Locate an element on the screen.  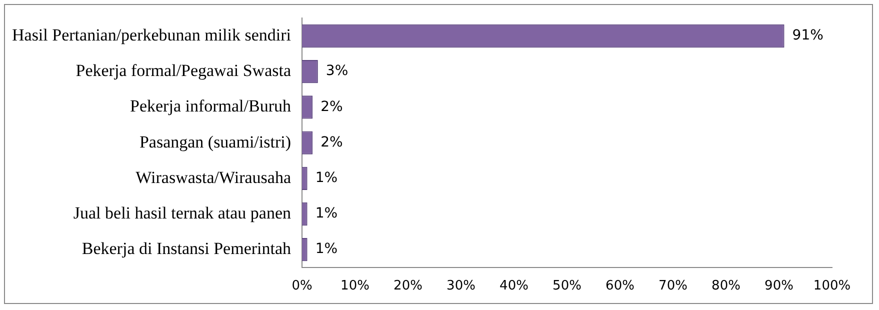
x-tick-label: 50% is located at coordinates (567, 286).